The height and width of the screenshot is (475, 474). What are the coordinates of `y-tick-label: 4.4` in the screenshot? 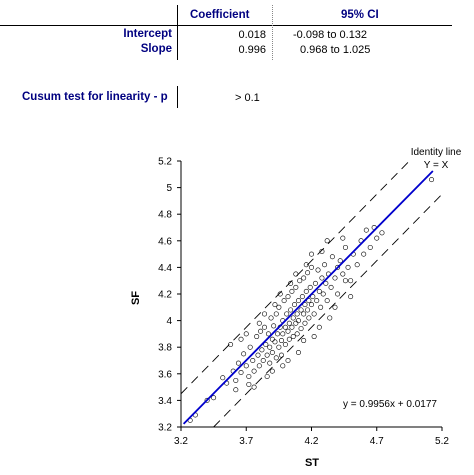 It's located at (165, 268).